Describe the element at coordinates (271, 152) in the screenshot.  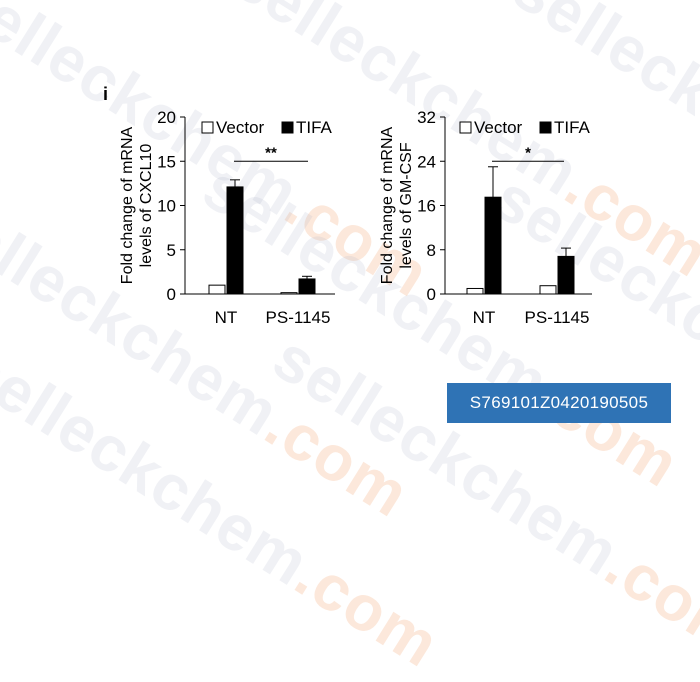
I see `significance-label: **` at that location.